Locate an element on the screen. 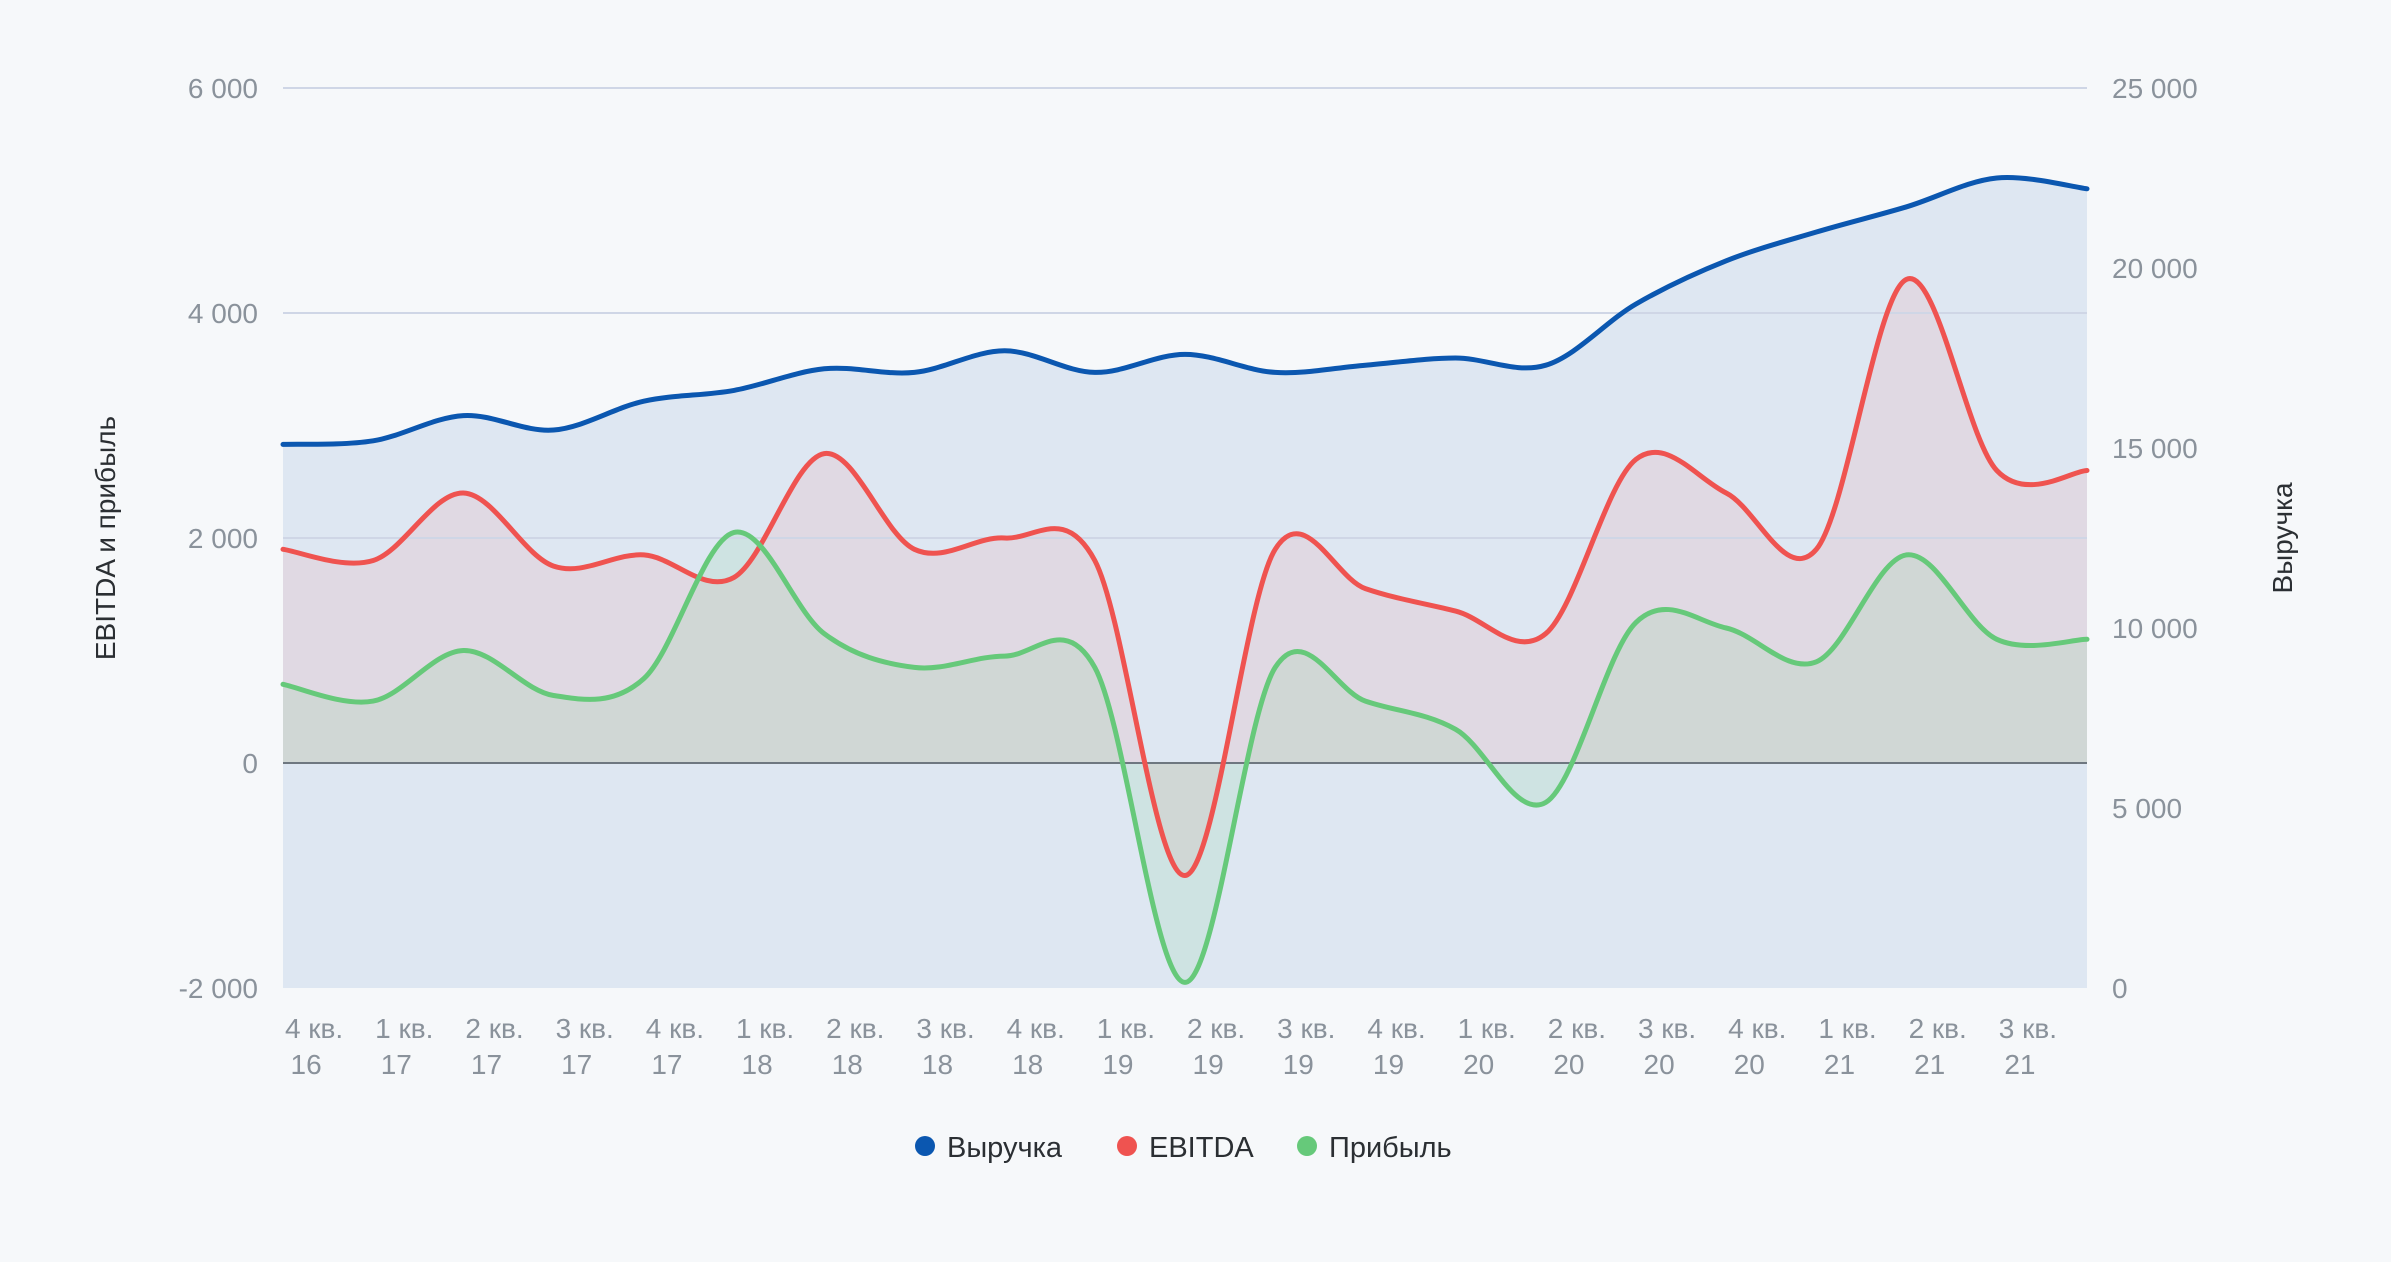  x-tick-label: 1 кв. 20 is located at coordinates (1487, 1046).